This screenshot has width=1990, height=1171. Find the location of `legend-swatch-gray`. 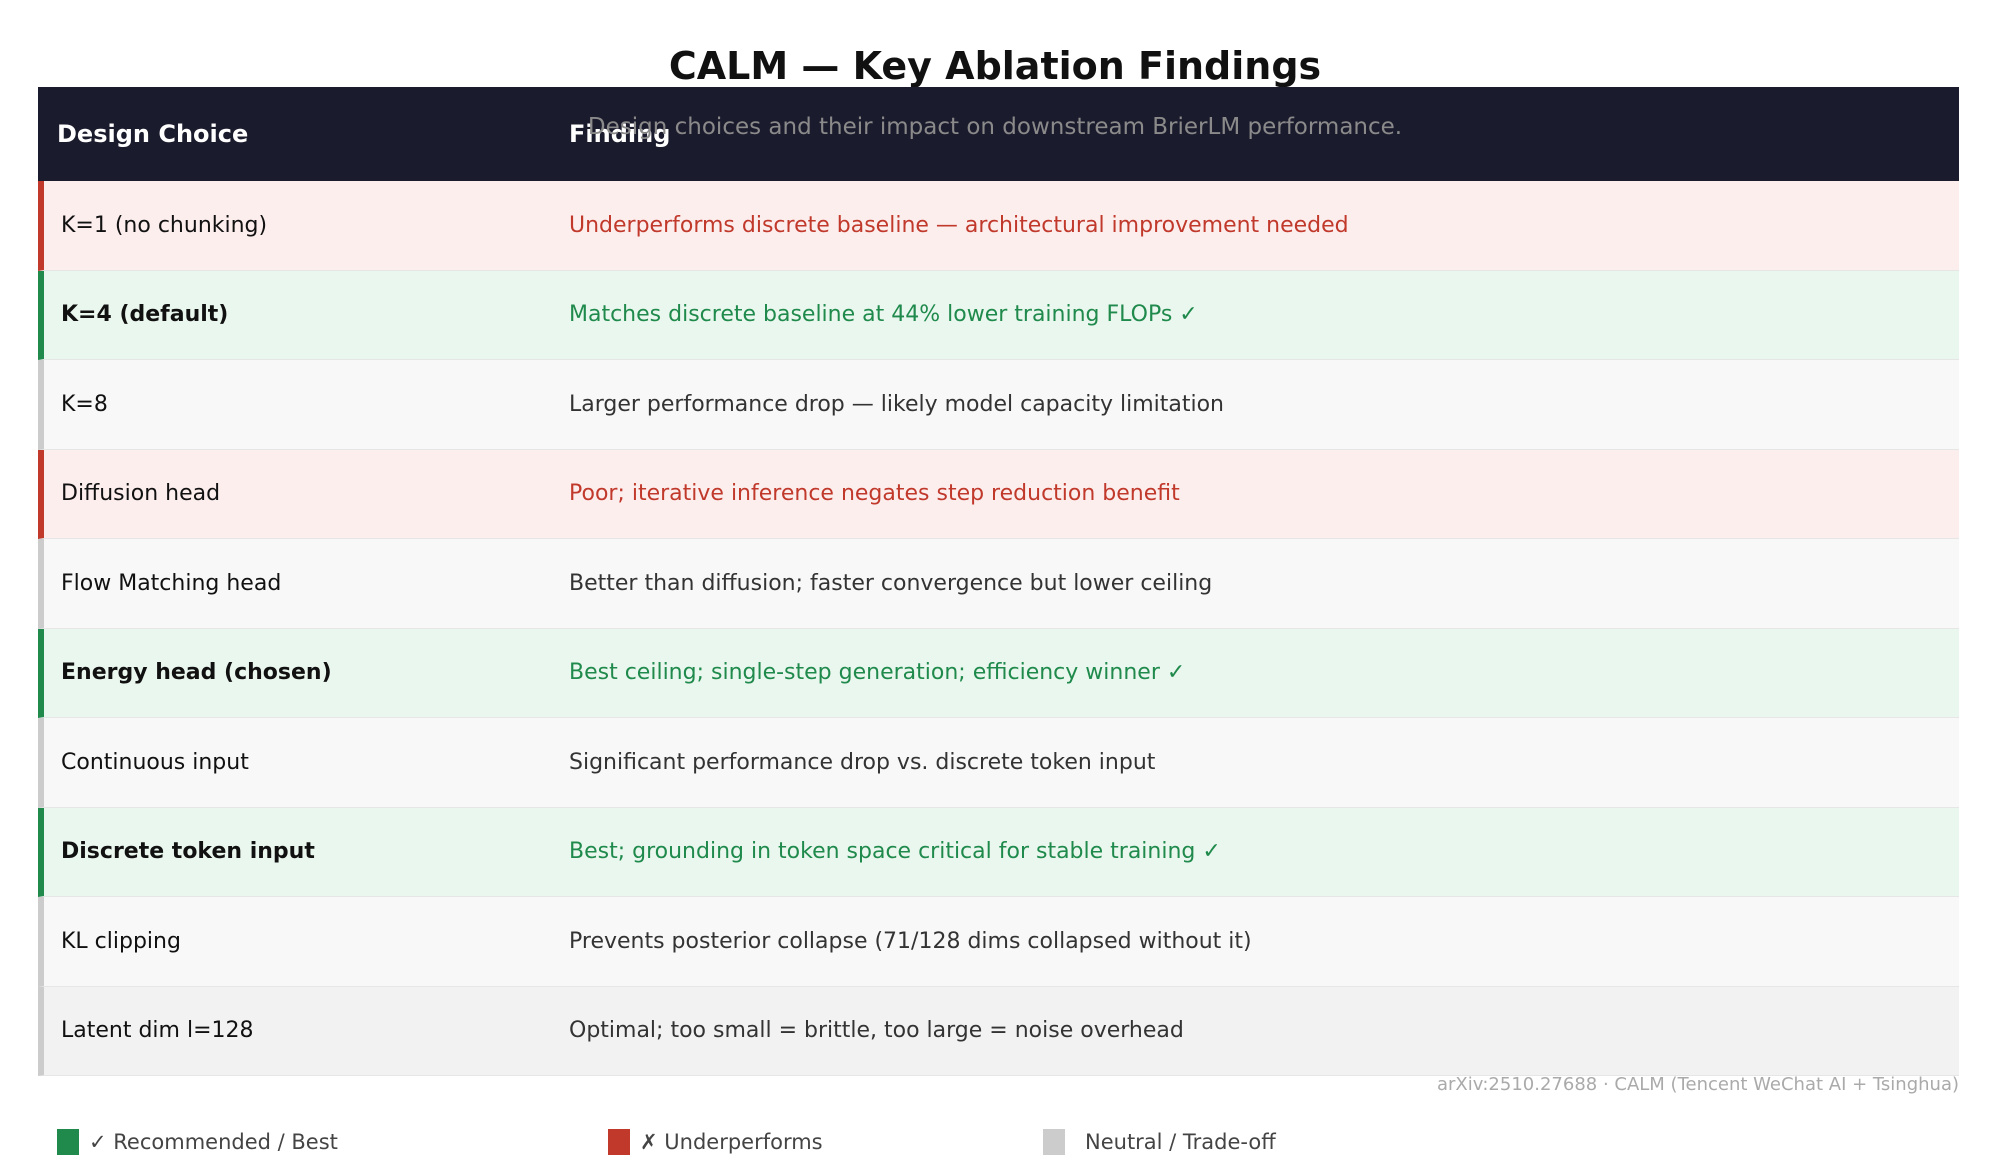

legend-swatch-gray is located at coordinates (1054, 1142).